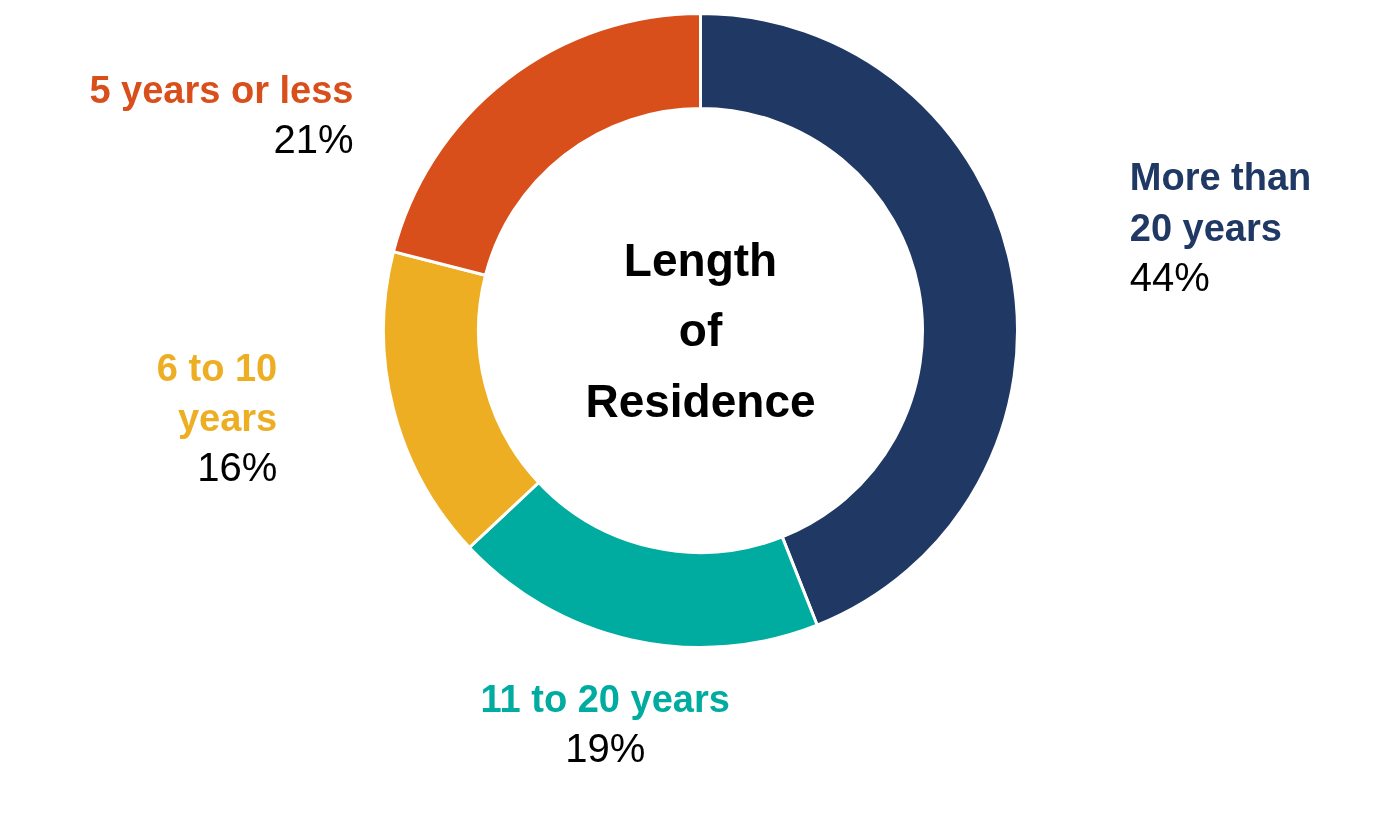  Describe the element at coordinates (605, 698) in the screenshot. I see `slice-label: 11 to 20 years` at that location.